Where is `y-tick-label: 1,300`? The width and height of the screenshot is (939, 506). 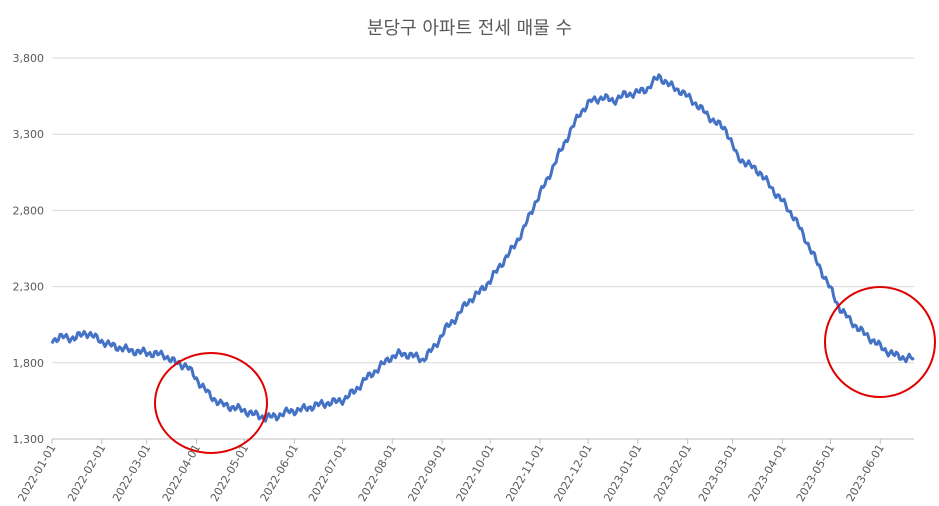 y-tick-label: 1,300 is located at coordinates (29, 439).